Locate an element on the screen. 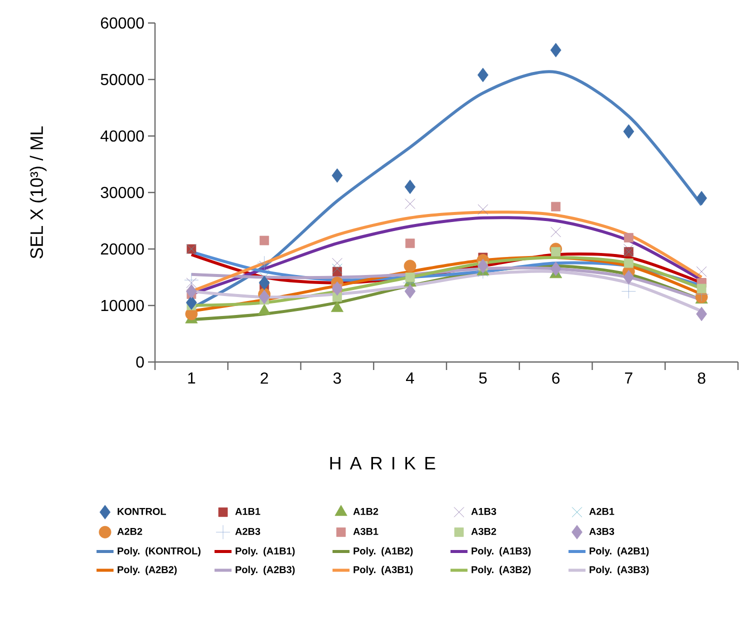  x-tick-label: 3 is located at coordinates (337, 378).